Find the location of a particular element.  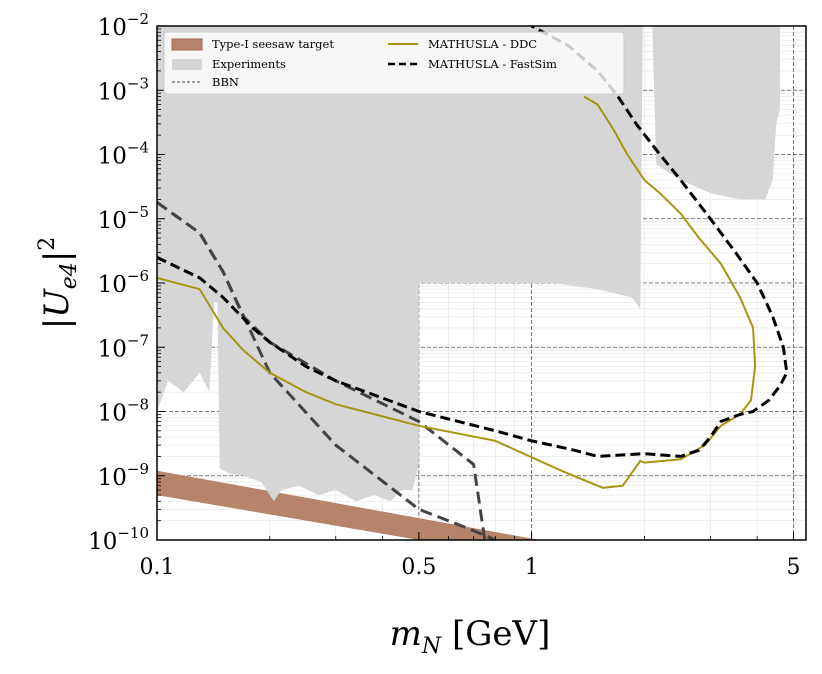

y-tick-label: 10⁻⁶ is located at coordinates (123, 282).